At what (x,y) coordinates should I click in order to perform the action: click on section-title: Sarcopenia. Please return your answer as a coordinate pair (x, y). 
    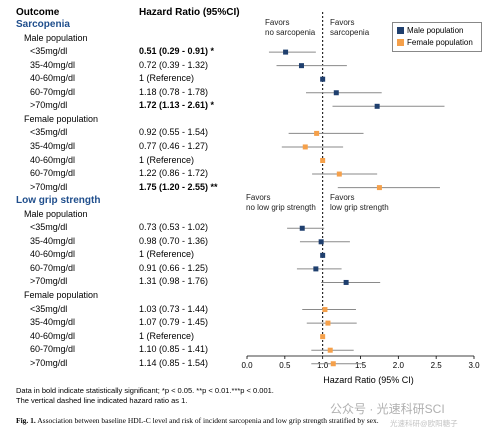
    Looking at the image, I should click on (43, 24).